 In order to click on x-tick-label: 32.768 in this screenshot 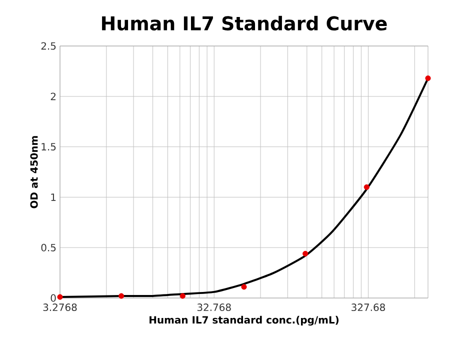, I will do `click(214, 308)`.